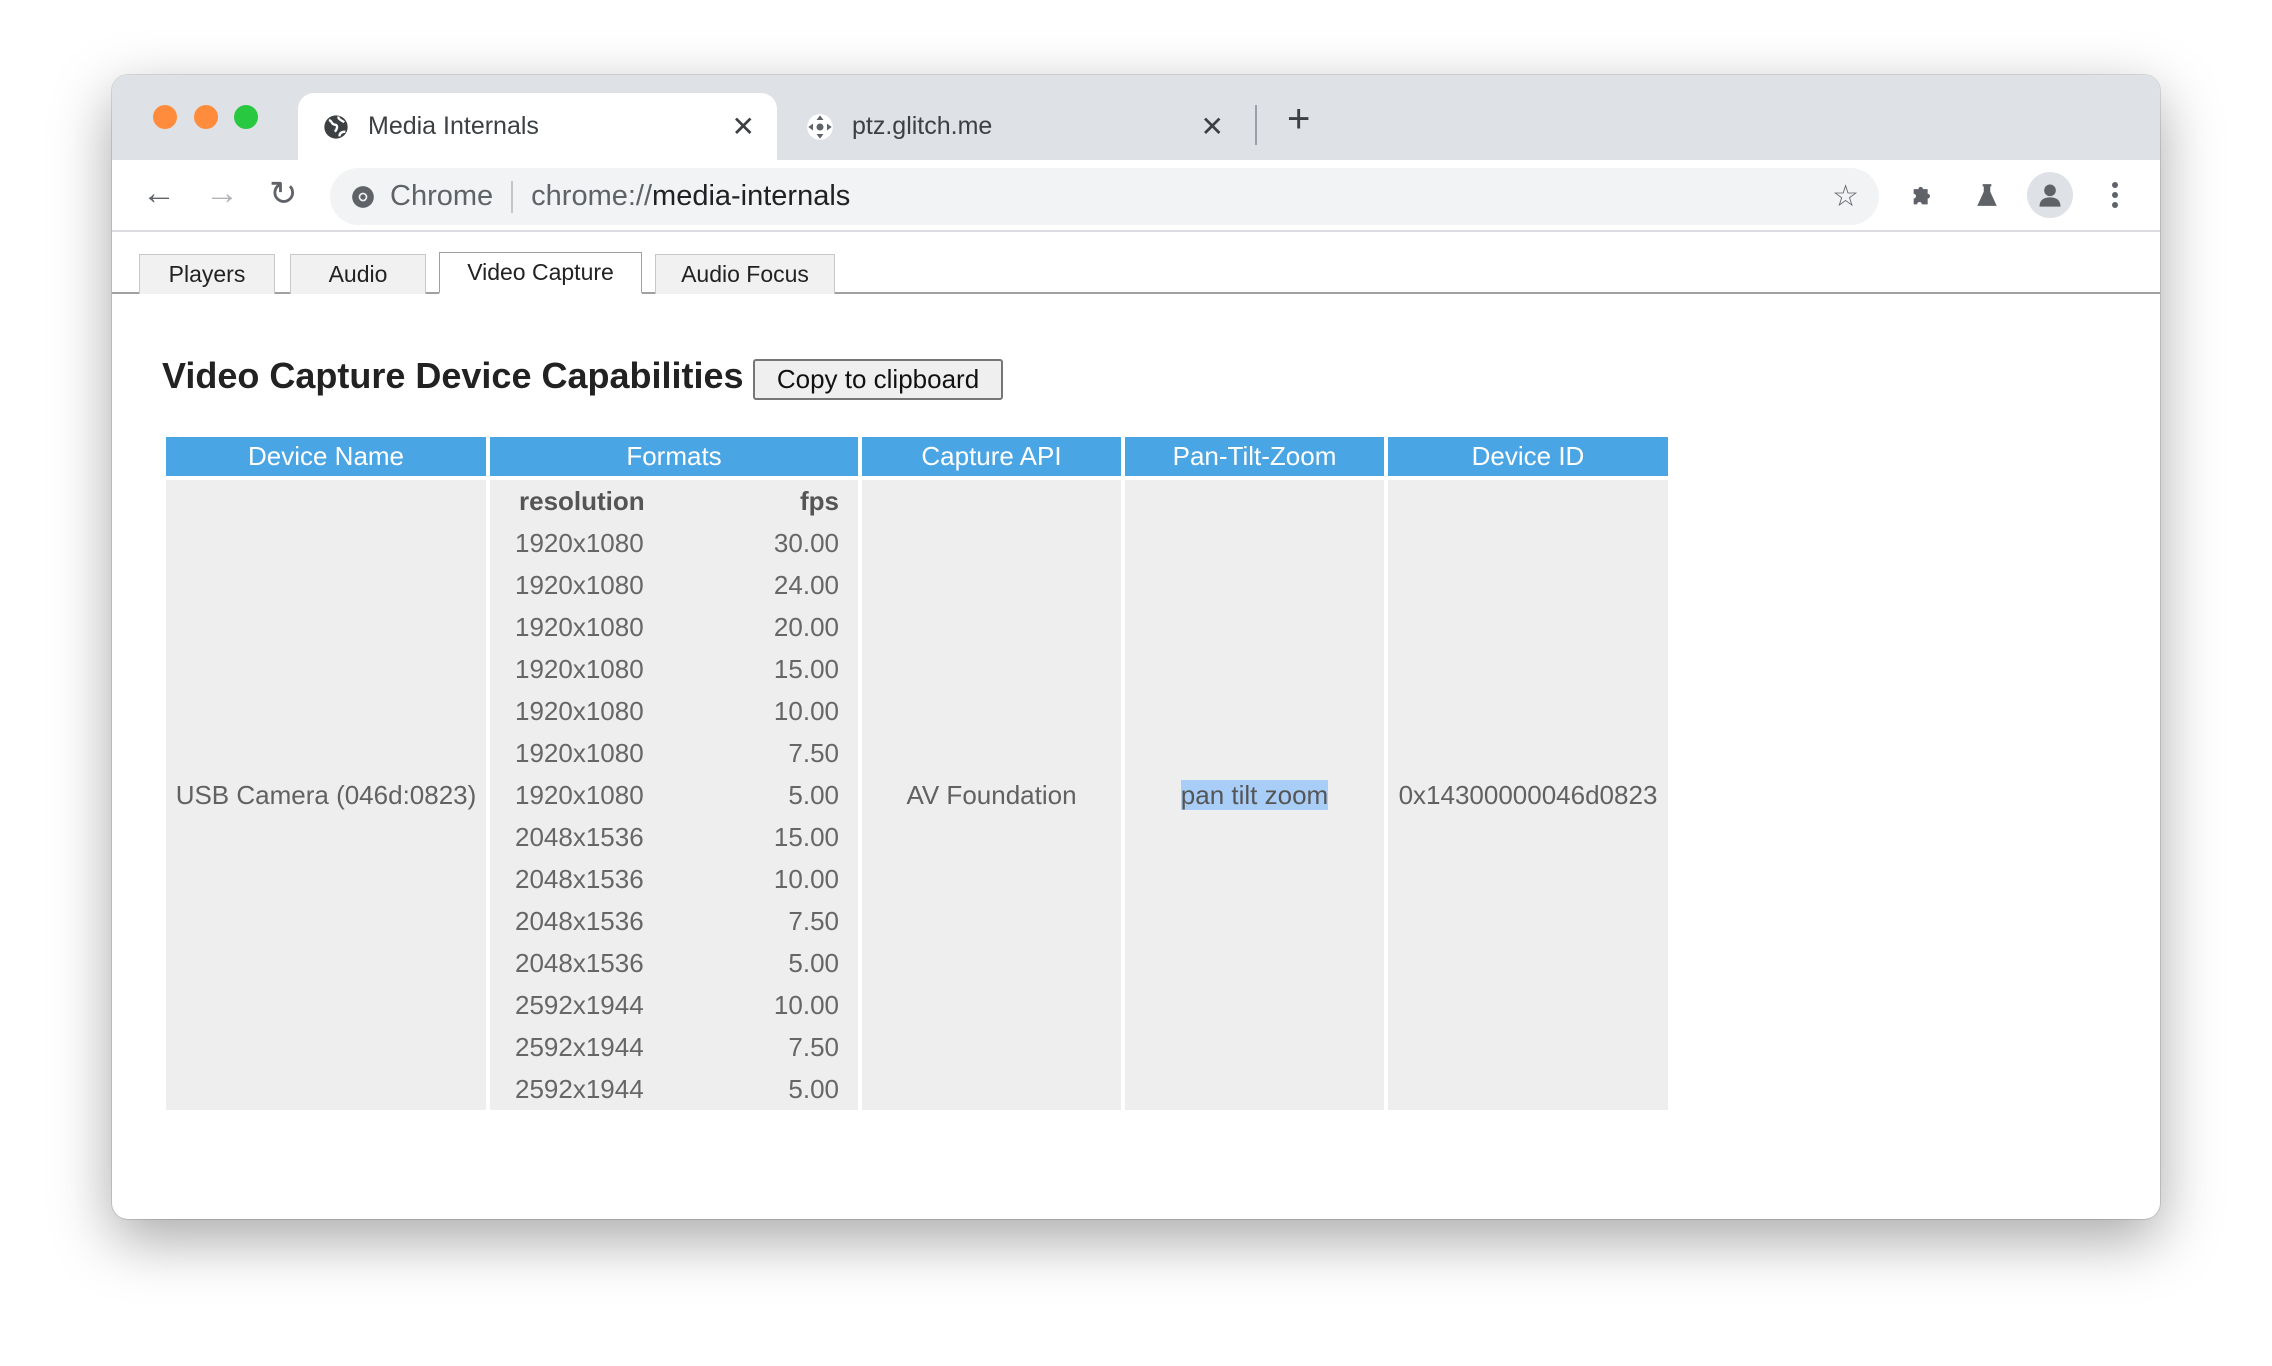  What do you see at coordinates (674, 1089) in the screenshot?
I see `format-row: 2592x1944 5.00` at bounding box center [674, 1089].